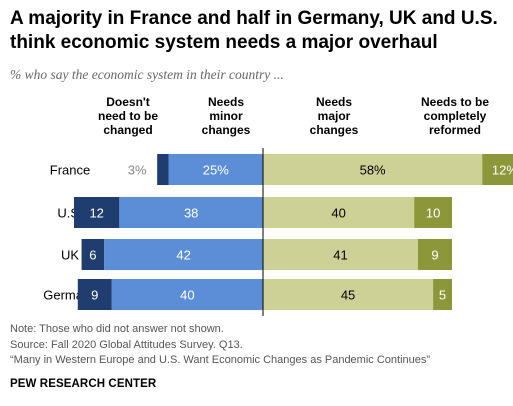 The image size is (513, 406). I want to click on data-label-minor-changes: 40, so click(187, 295).